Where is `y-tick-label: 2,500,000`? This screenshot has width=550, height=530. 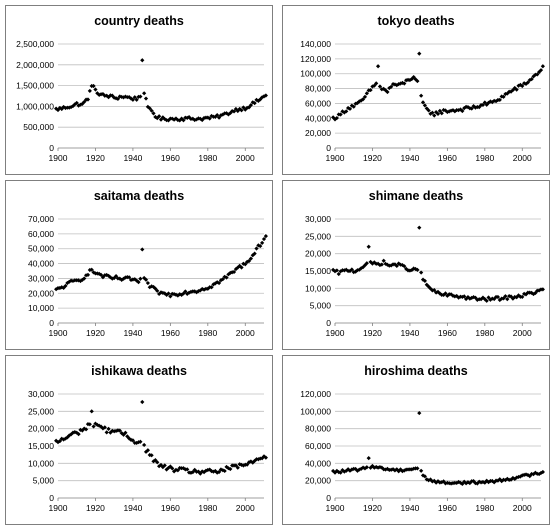
y-tick-label: 2,500,000 is located at coordinates (35, 44).